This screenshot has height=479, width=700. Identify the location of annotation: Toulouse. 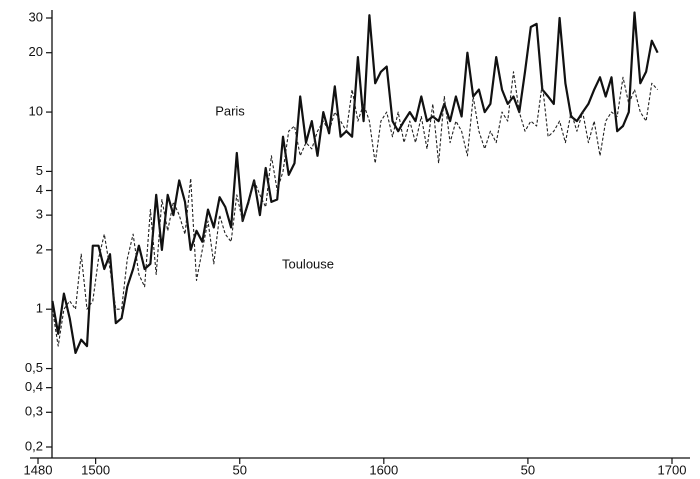
(308, 263).